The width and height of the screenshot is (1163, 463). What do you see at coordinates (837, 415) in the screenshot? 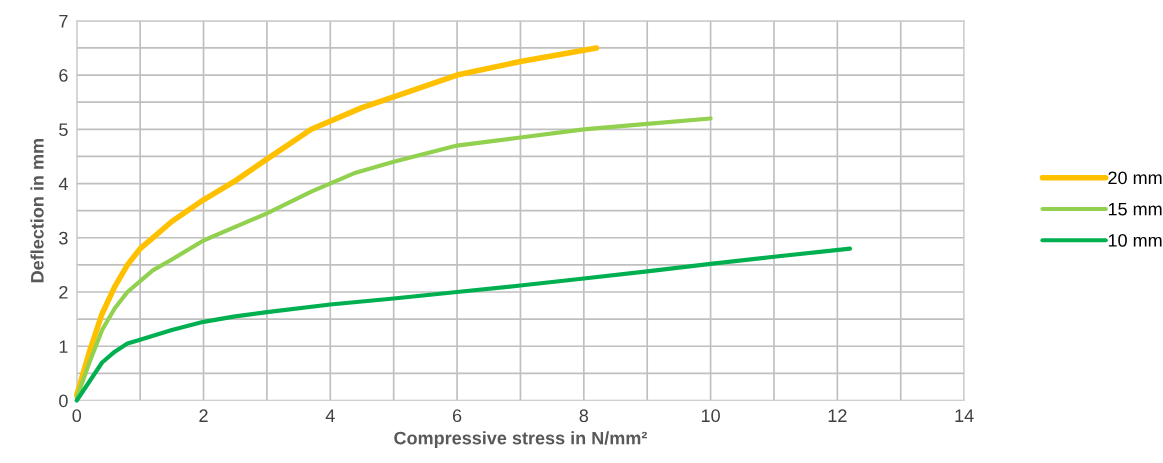
I see `x-tick-label: 12` at bounding box center [837, 415].